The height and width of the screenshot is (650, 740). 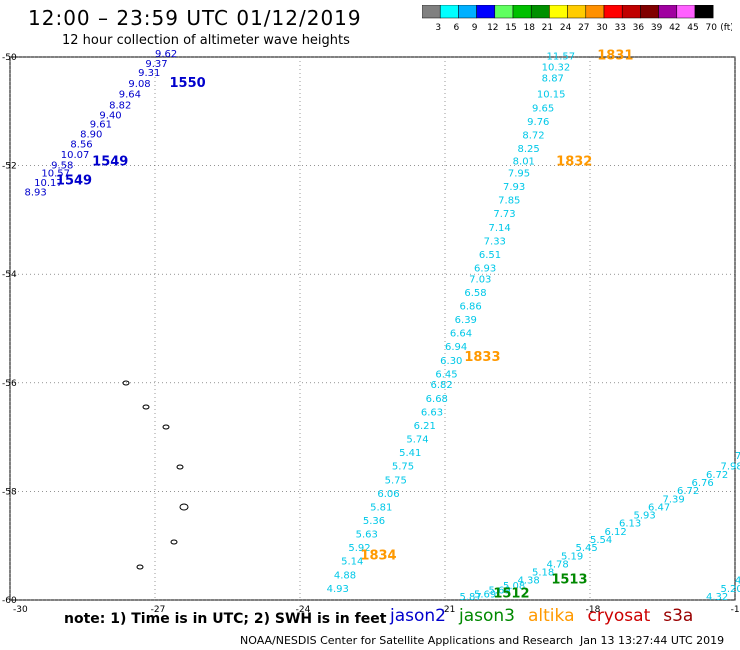 I want to click on legend-bin-label: 6, so click(x=457, y=28).